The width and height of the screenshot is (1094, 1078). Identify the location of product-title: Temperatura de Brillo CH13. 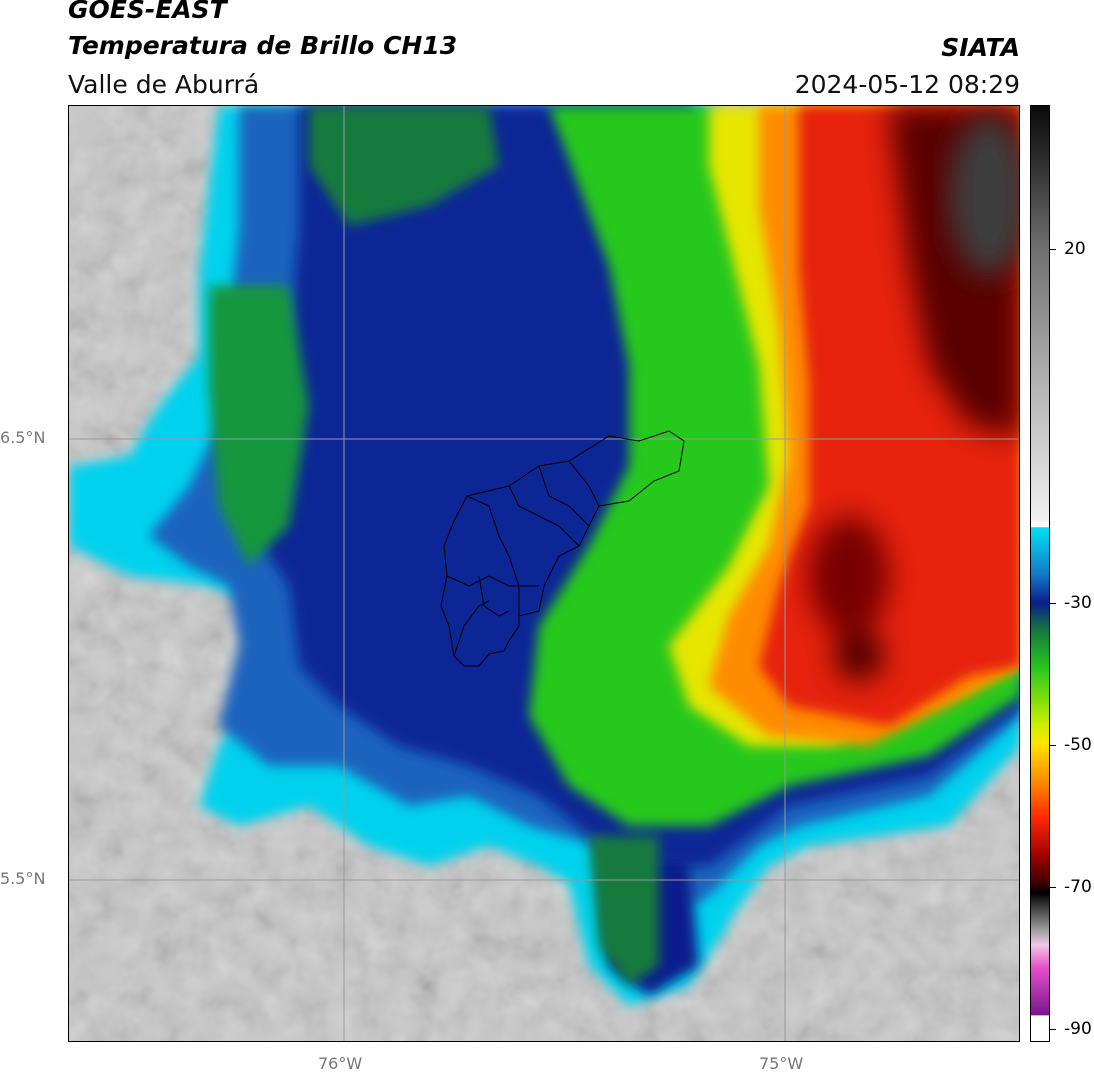
(263, 45).